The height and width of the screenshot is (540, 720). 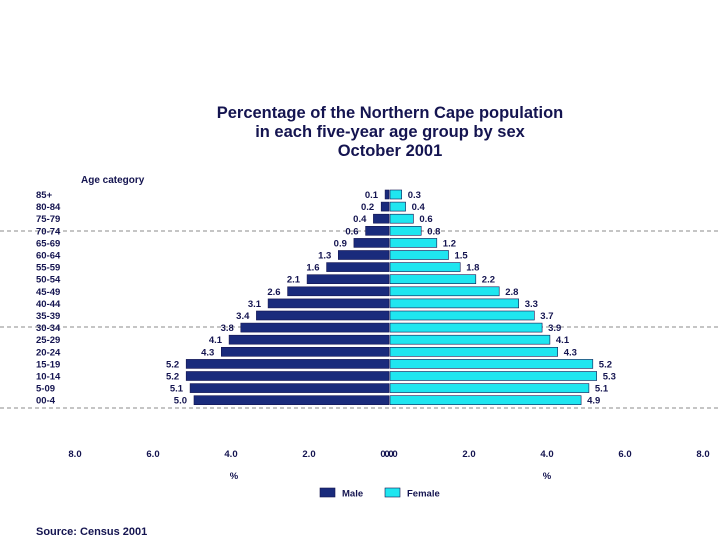 I want to click on female-value-label: 3.9, so click(x=554, y=328).